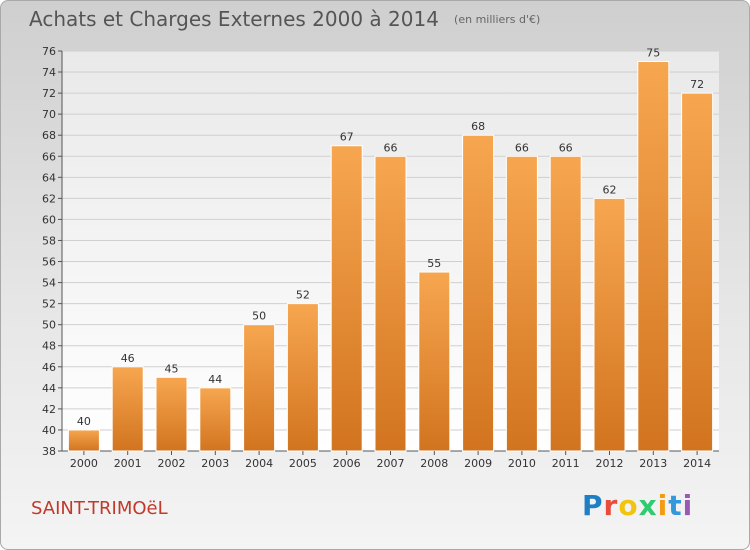 This screenshot has width=750, height=550. What do you see at coordinates (49, 262) in the screenshot?
I see `y-tick-label: 56` at bounding box center [49, 262].